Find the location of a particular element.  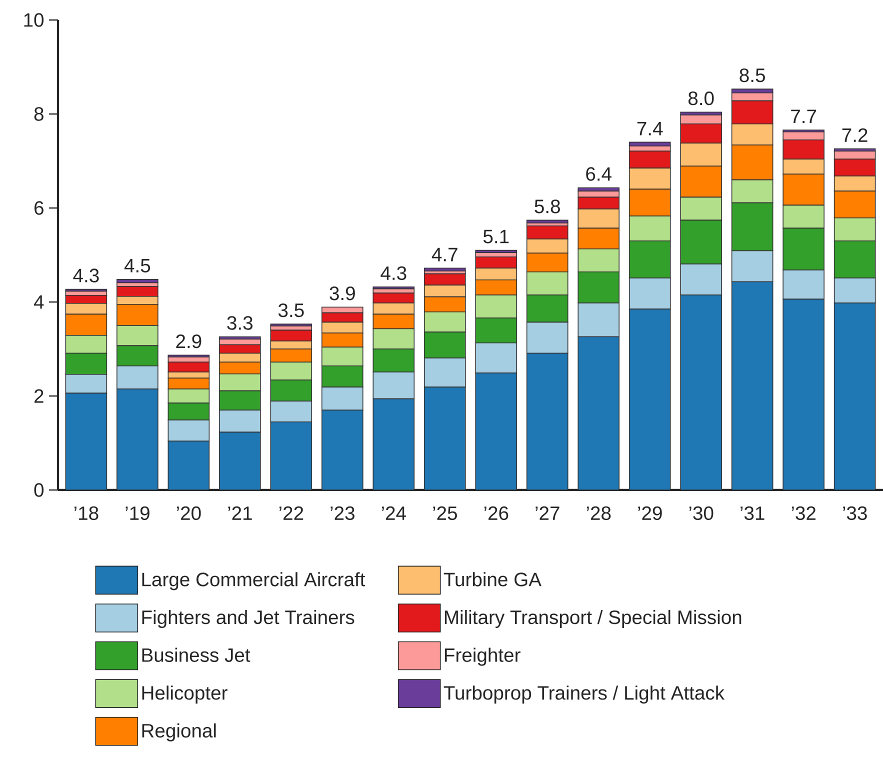

legend-label: Large Commercial Aircraft is located at coordinates (254, 581).